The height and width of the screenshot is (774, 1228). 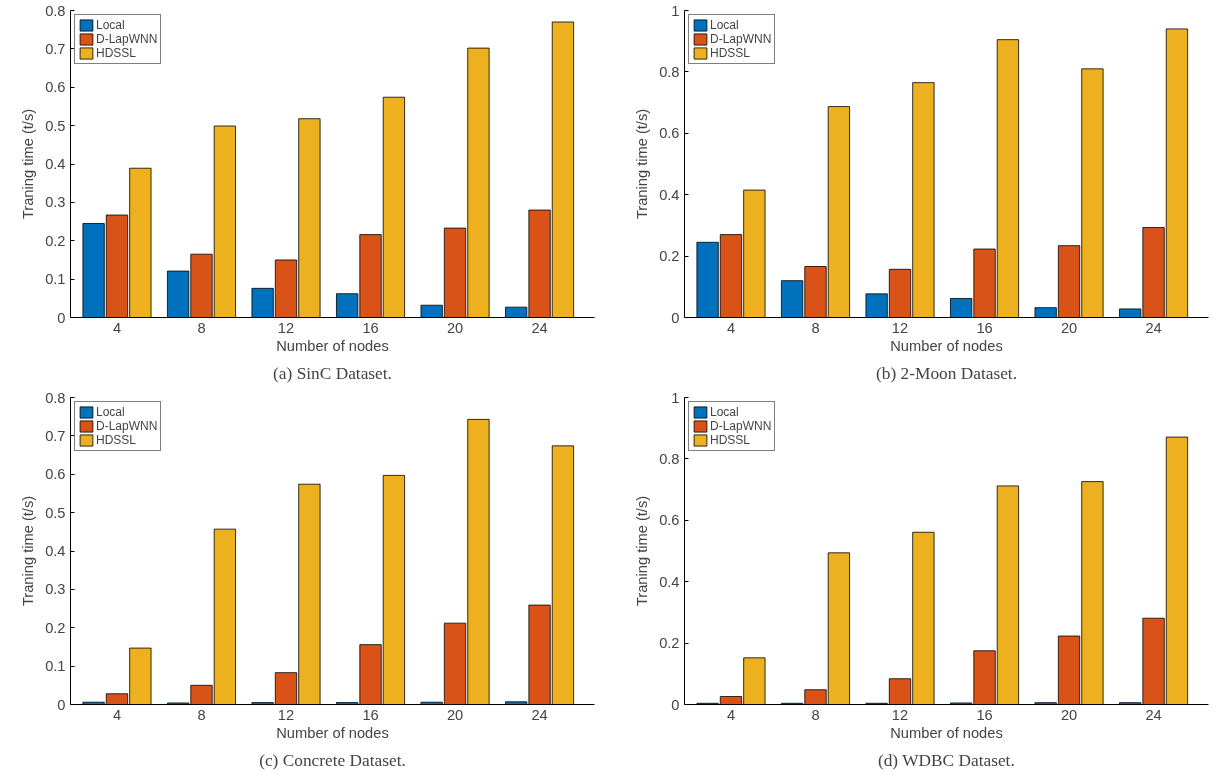 I want to click on text: (a) SinC Dataset., so click(x=332, y=373).